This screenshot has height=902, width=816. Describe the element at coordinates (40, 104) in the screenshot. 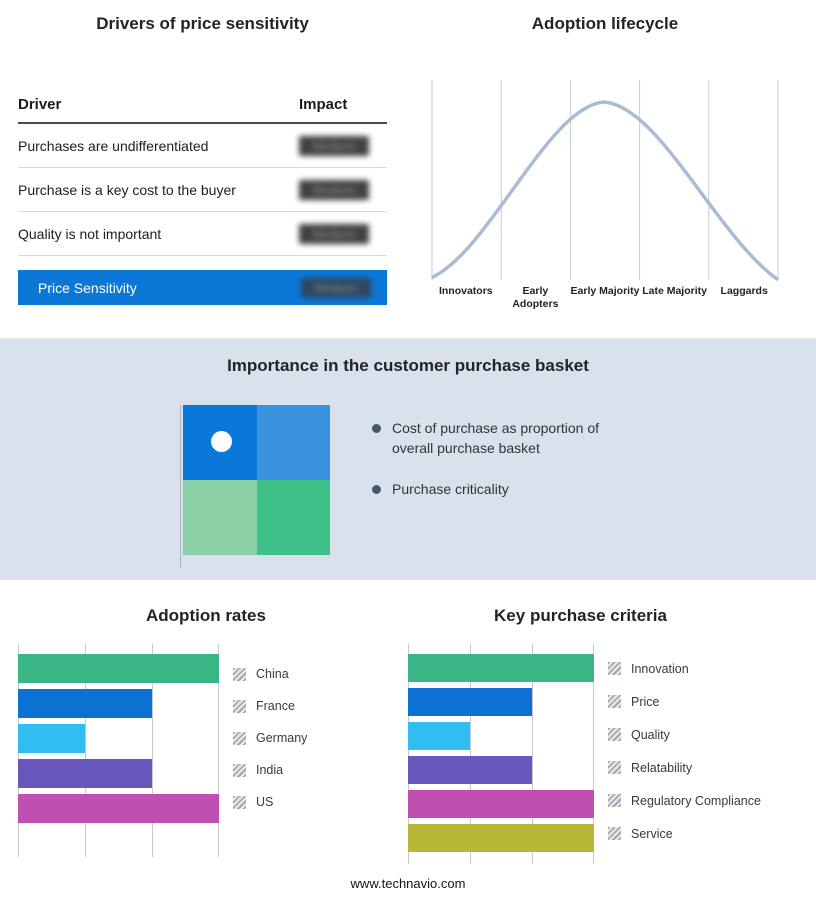

I see `driver-column-header: Driver` at that location.